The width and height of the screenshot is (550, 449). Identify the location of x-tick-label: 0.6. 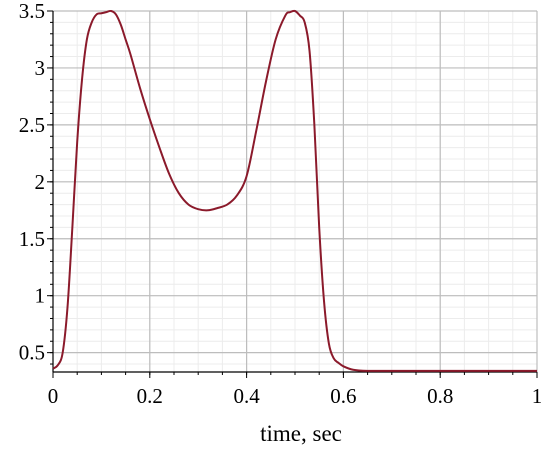
(343, 396).